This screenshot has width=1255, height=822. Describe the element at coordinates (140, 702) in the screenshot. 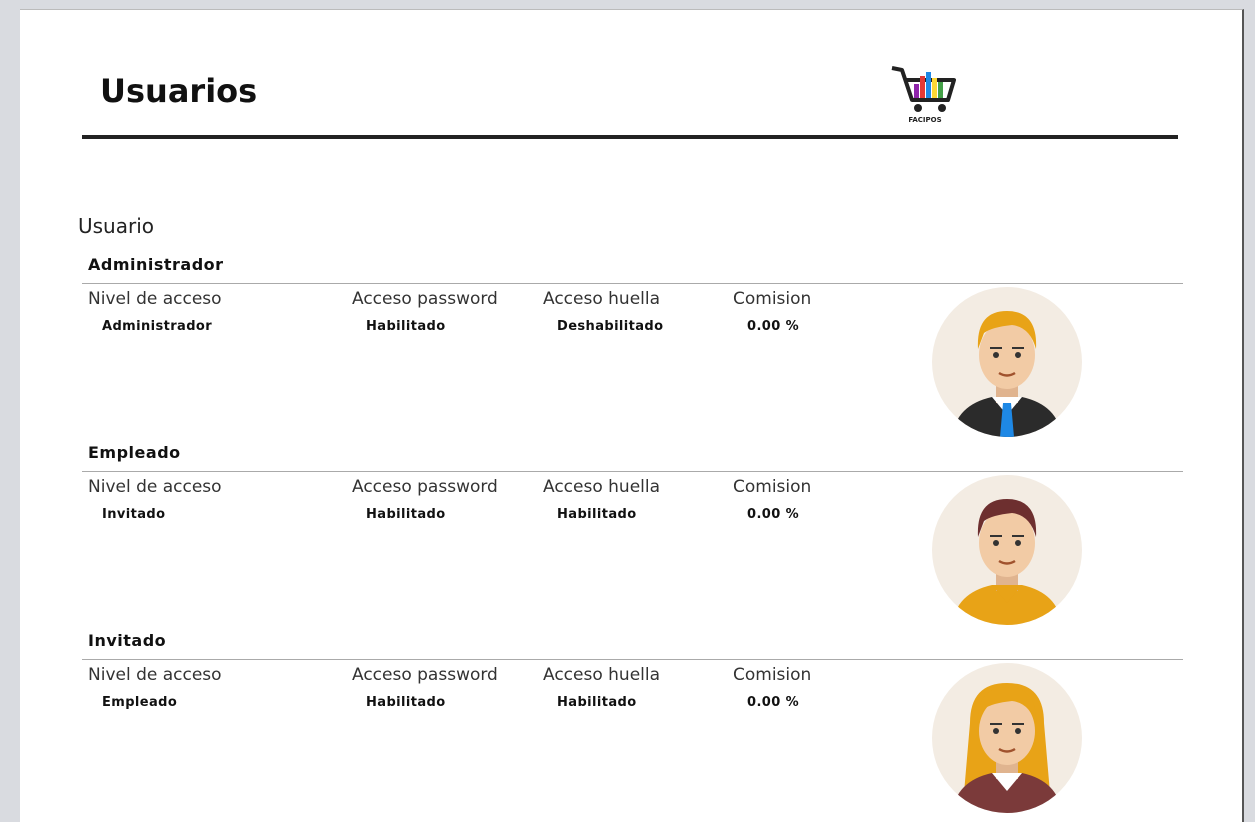

I see `field-value: Empleado` at that location.